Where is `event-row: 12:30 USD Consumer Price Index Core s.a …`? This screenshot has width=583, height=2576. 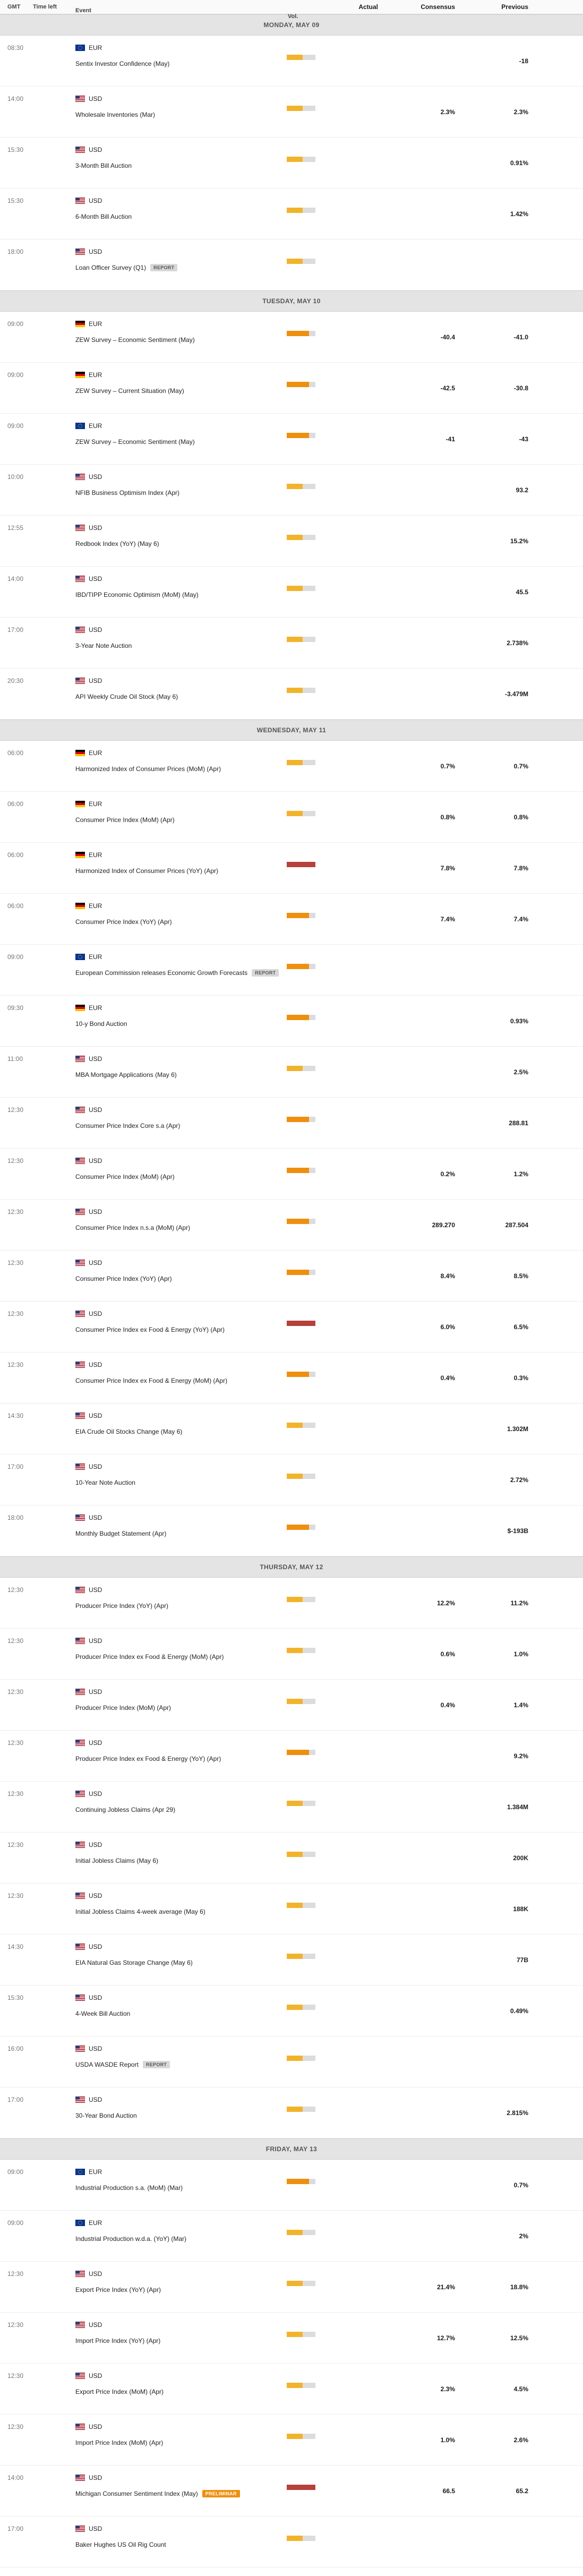
event-row: 12:30 USD Consumer Price Index Core s.a … is located at coordinates (291, 1124).